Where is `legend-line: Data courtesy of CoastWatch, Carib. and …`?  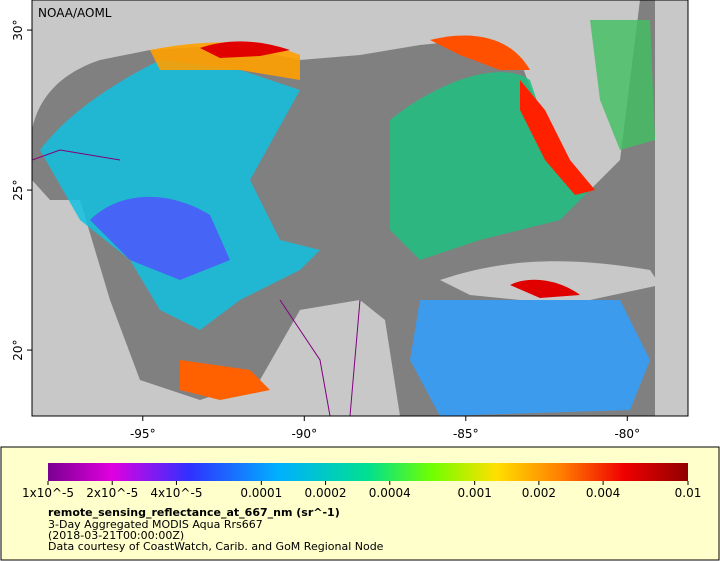 legend-line: Data courtesy of CoastWatch, Carib. and … is located at coordinates (216, 546).